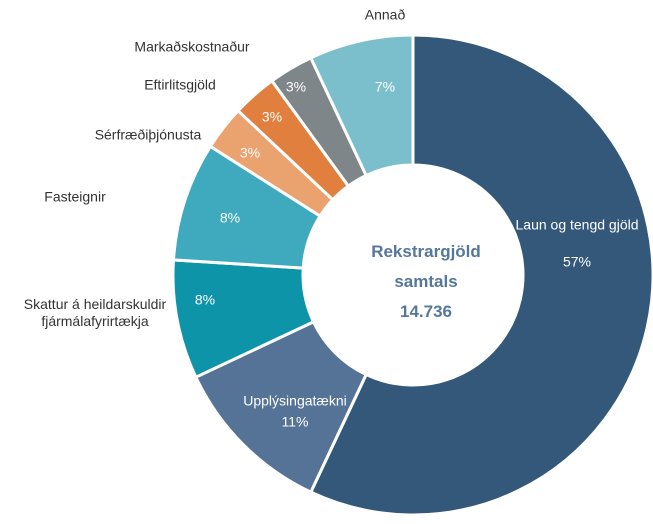 This screenshot has height=524, width=653. What do you see at coordinates (295, 421) in the screenshot?
I see `value-label: 11%` at bounding box center [295, 421].